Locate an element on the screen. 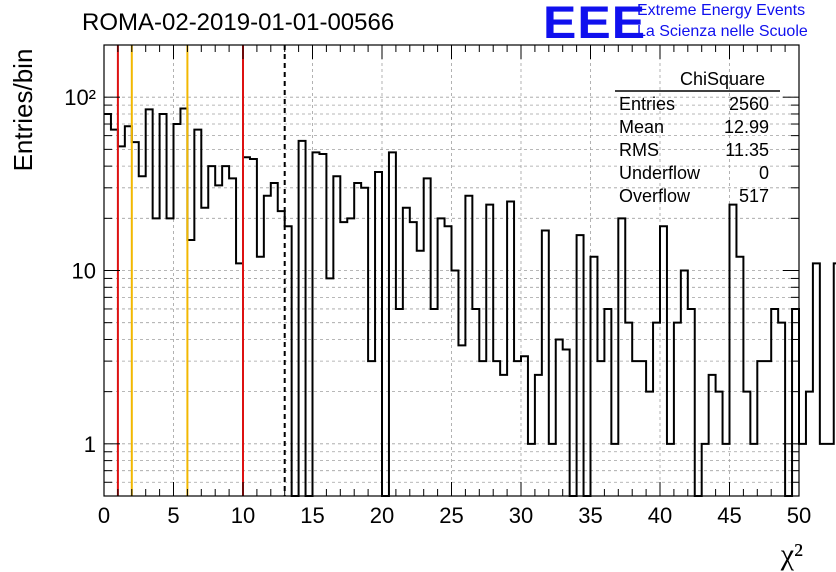  stats-value: 517 is located at coordinates (754, 196).